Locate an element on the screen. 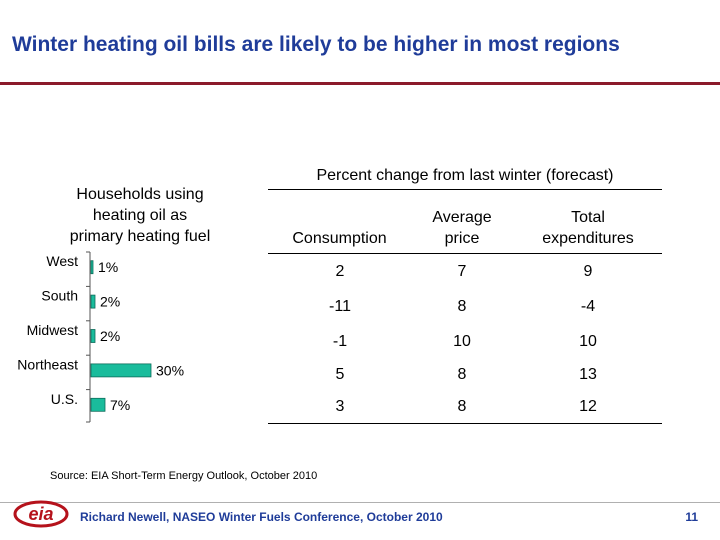 The height and width of the screenshot is (540, 720). column-header-line: Total is located at coordinates (588, 217).